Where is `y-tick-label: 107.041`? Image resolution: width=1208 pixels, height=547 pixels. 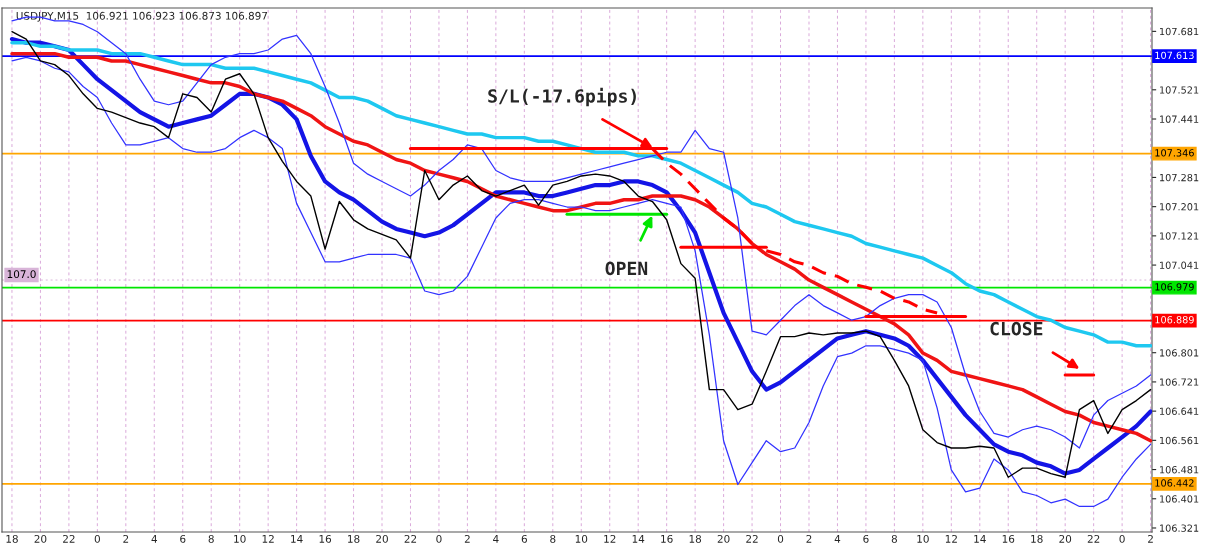 y-tick-label: 107.041 is located at coordinates (1179, 265).